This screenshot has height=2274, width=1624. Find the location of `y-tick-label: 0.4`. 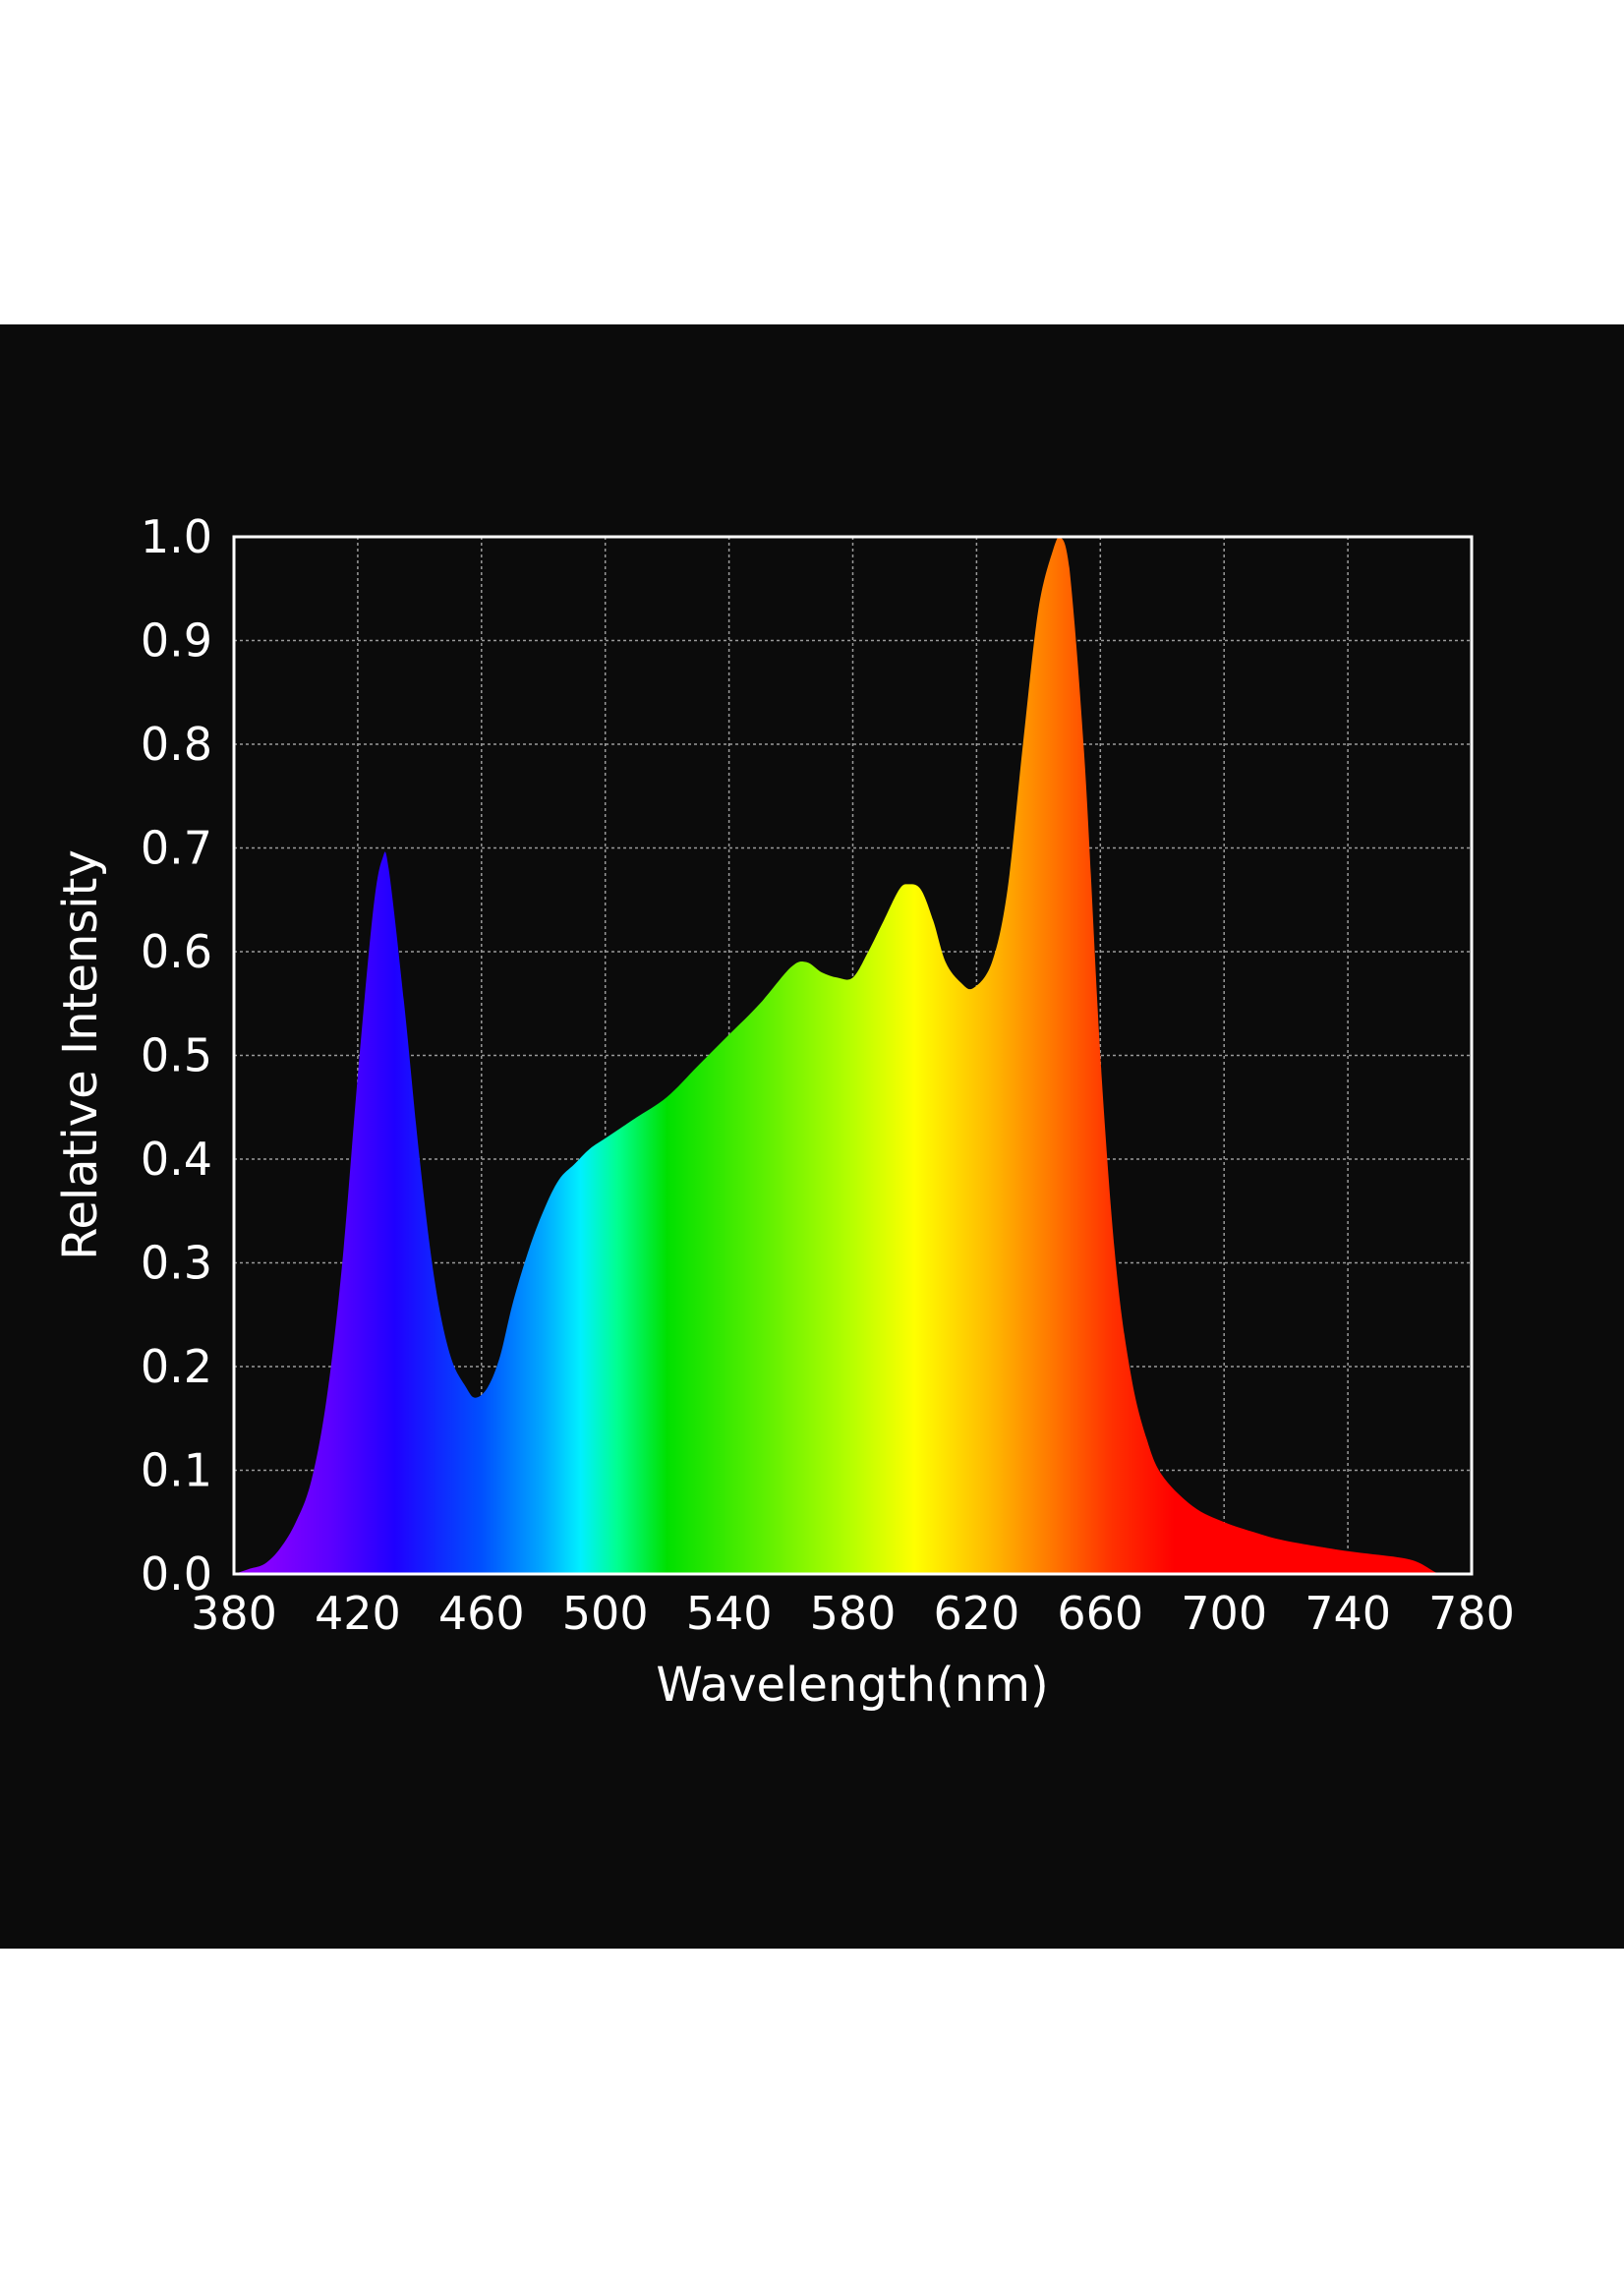

y-tick-label: 0.4 is located at coordinates (176, 1159).